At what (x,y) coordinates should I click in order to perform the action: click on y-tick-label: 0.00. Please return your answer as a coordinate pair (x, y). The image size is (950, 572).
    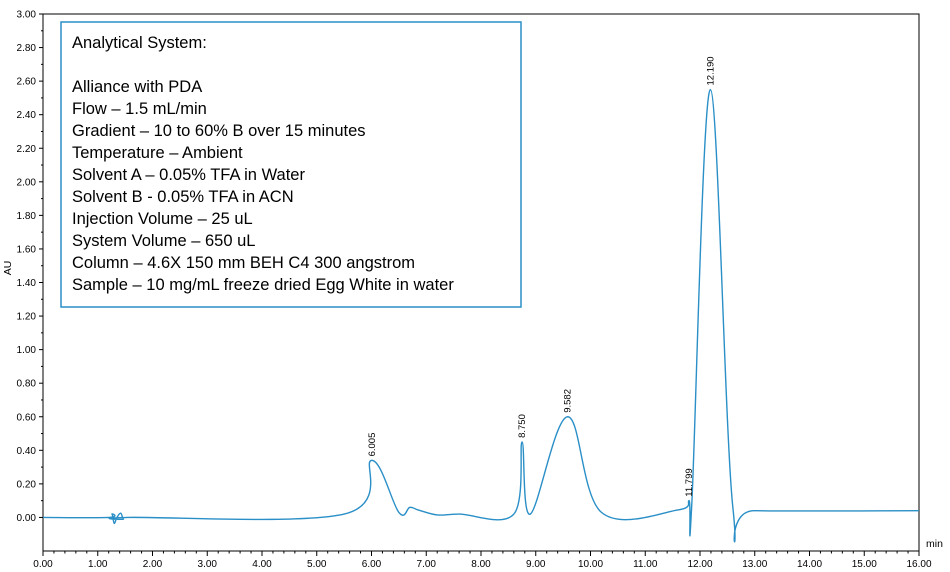
    Looking at the image, I should click on (27, 518).